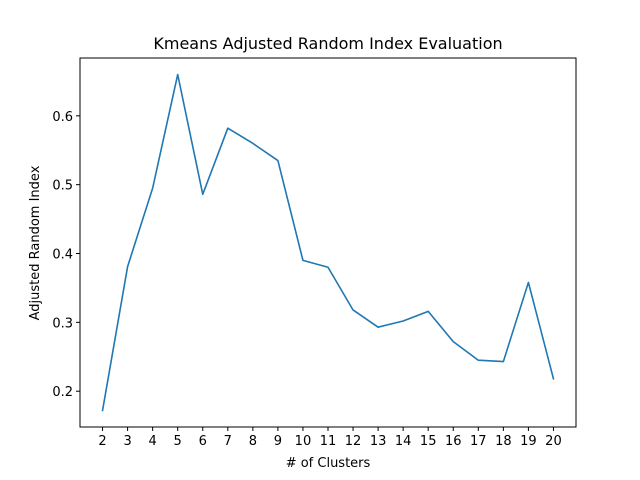 The width and height of the screenshot is (640, 480). What do you see at coordinates (203, 441) in the screenshot?
I see `x-tick-label-6: 6` at bounding box center [203, 441].